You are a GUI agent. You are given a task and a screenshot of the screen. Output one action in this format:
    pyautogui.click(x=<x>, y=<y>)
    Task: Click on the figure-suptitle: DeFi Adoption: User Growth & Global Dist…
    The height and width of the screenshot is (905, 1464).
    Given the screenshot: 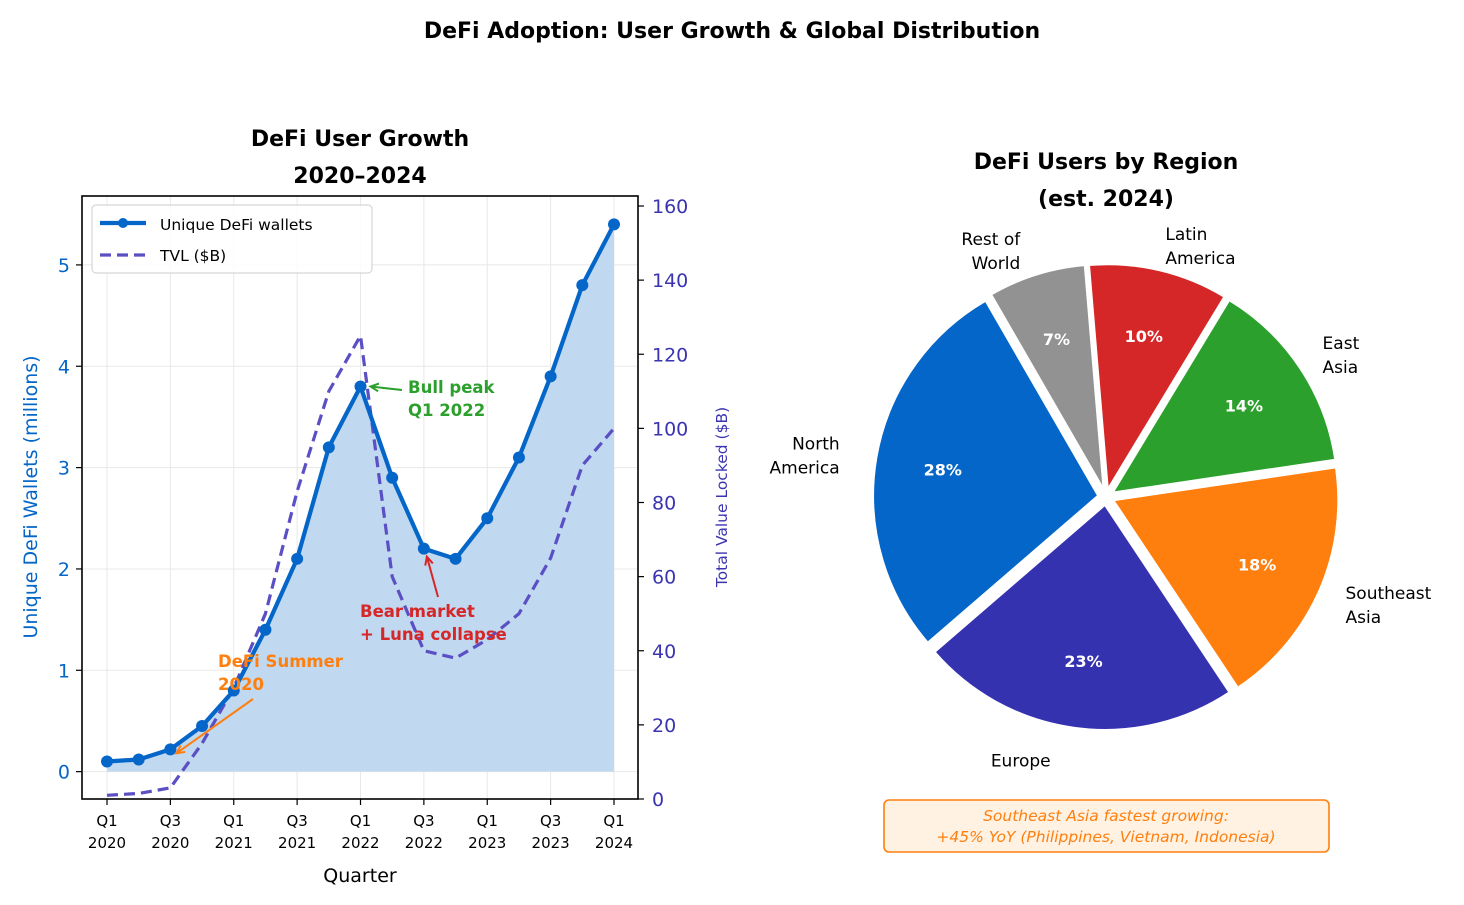 What is the action you would take?
    pyautogui.click(x=732, y=31)
    